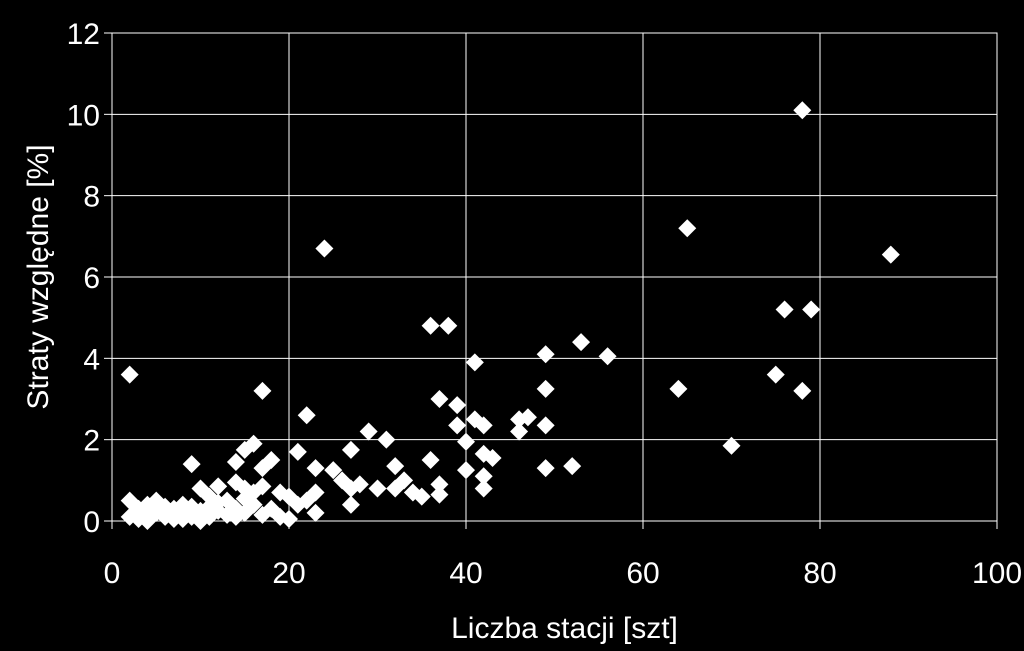 This screenshot has height=651, width=1024. Describe the element at coordinates (564, 628) in the screenshot. I see `x-axis-title: Liczba stacji [szt]` at that location.